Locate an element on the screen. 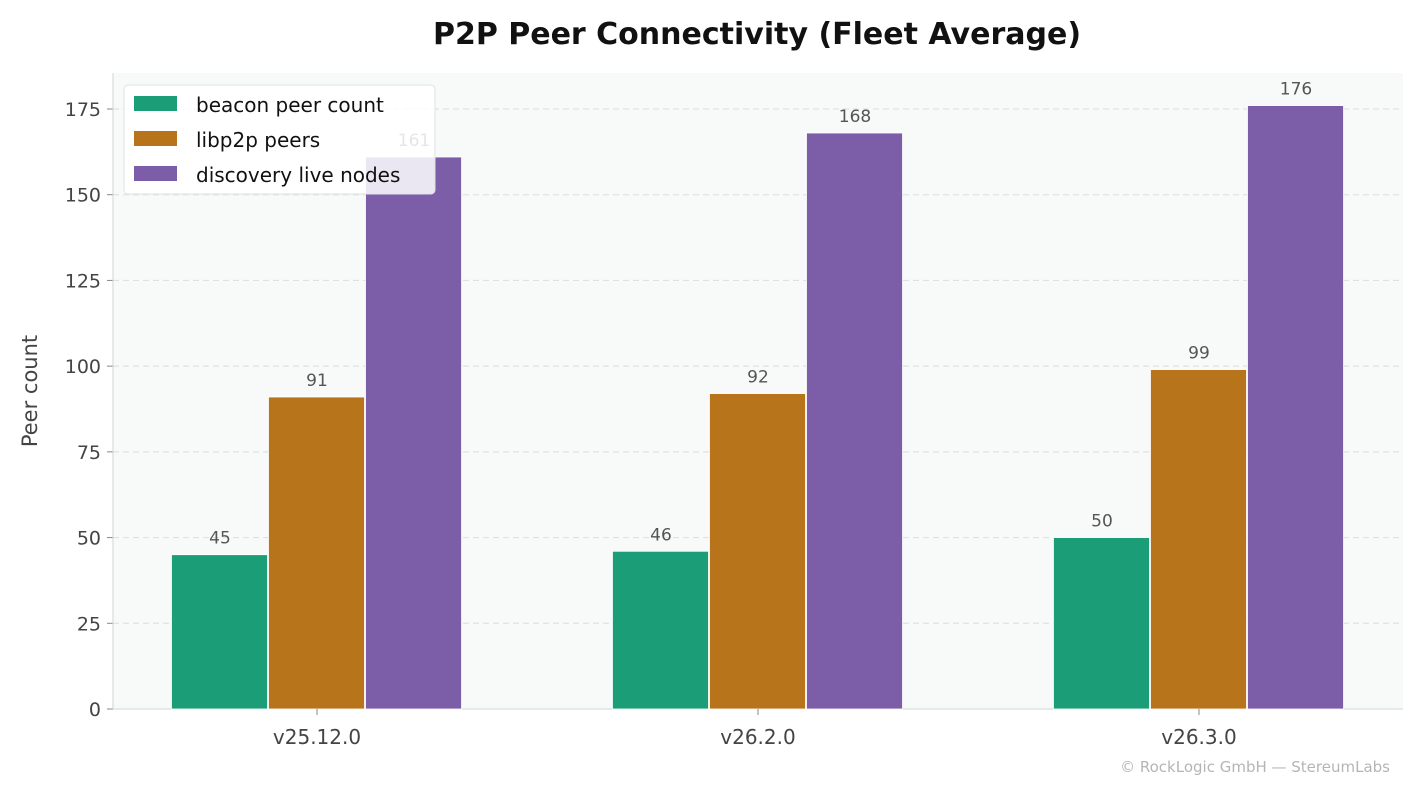 The image size is (1420, 794). legend-label: discovery live nodes is located at coordinates (298, 175).